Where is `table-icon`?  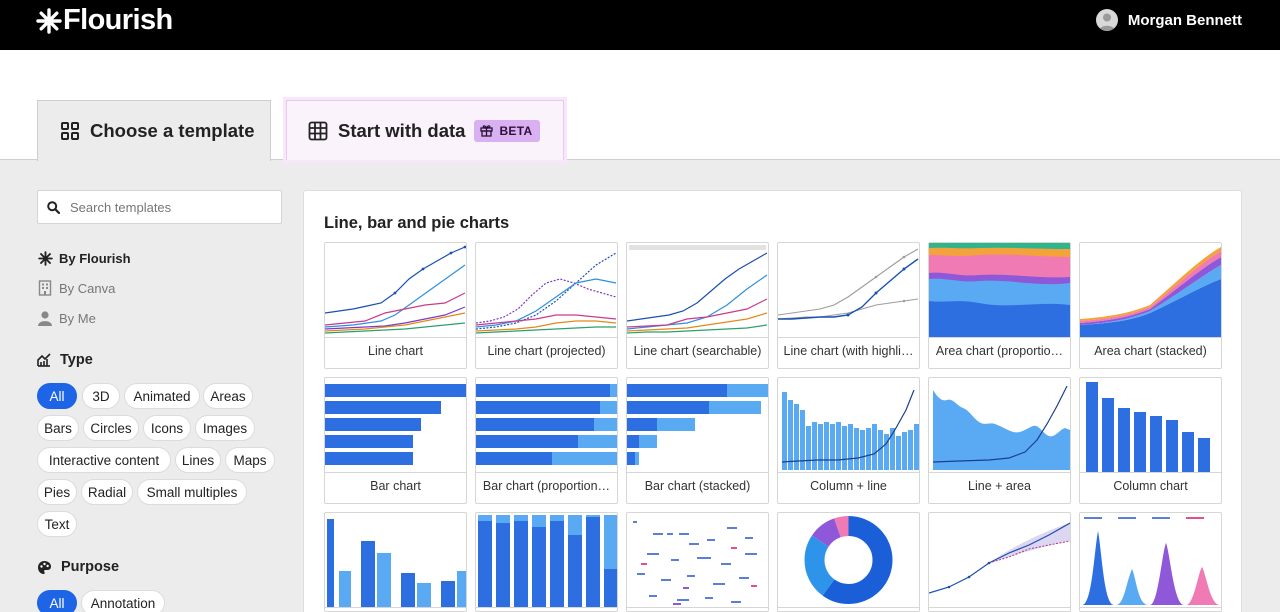 table-icon is located at coordinates (318, 130).